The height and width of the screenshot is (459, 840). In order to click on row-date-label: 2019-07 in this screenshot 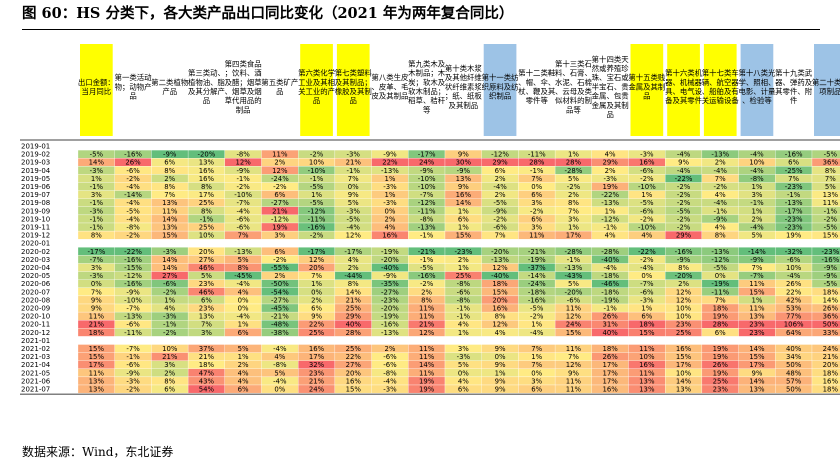, I will do `click(35, 195)`.